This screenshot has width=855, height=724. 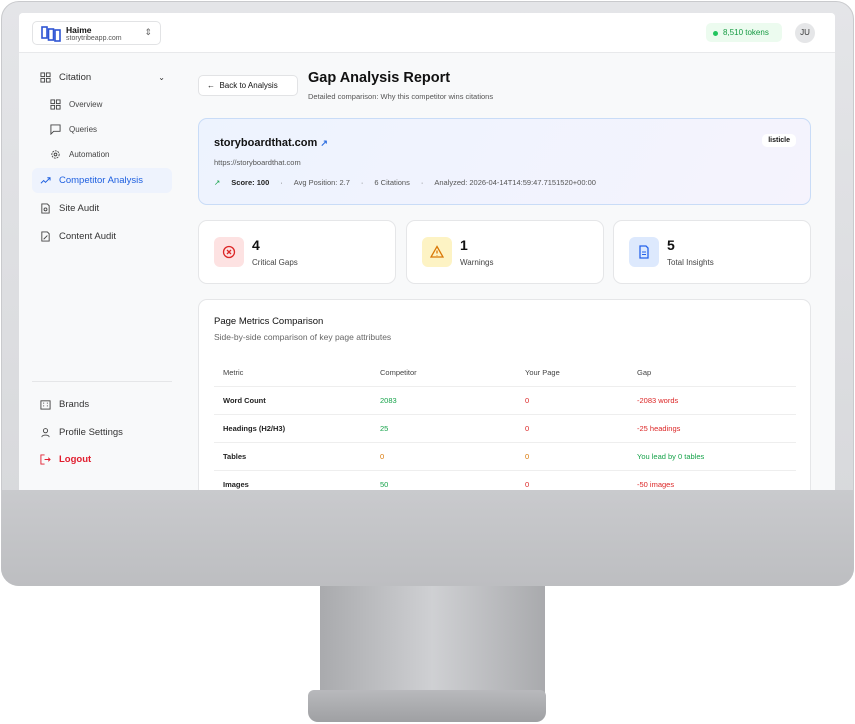 I want to click on logout-icon, so click(x=45, y=459).